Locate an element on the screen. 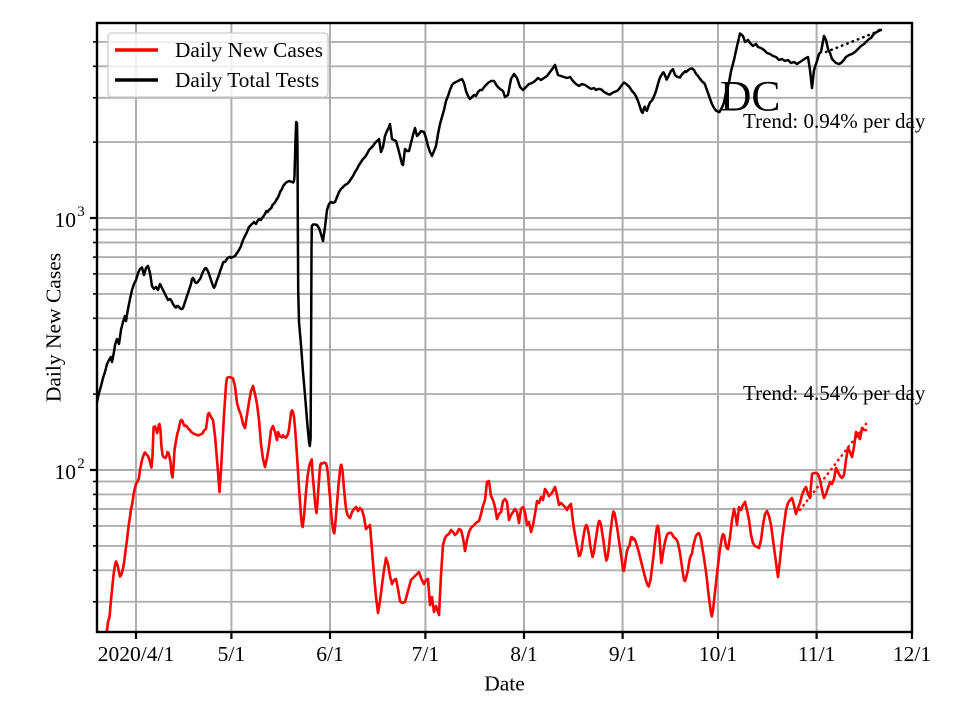 This screenshot has width=960, height=725. svg-text: 6/1 is located at coordinates (329, 654).